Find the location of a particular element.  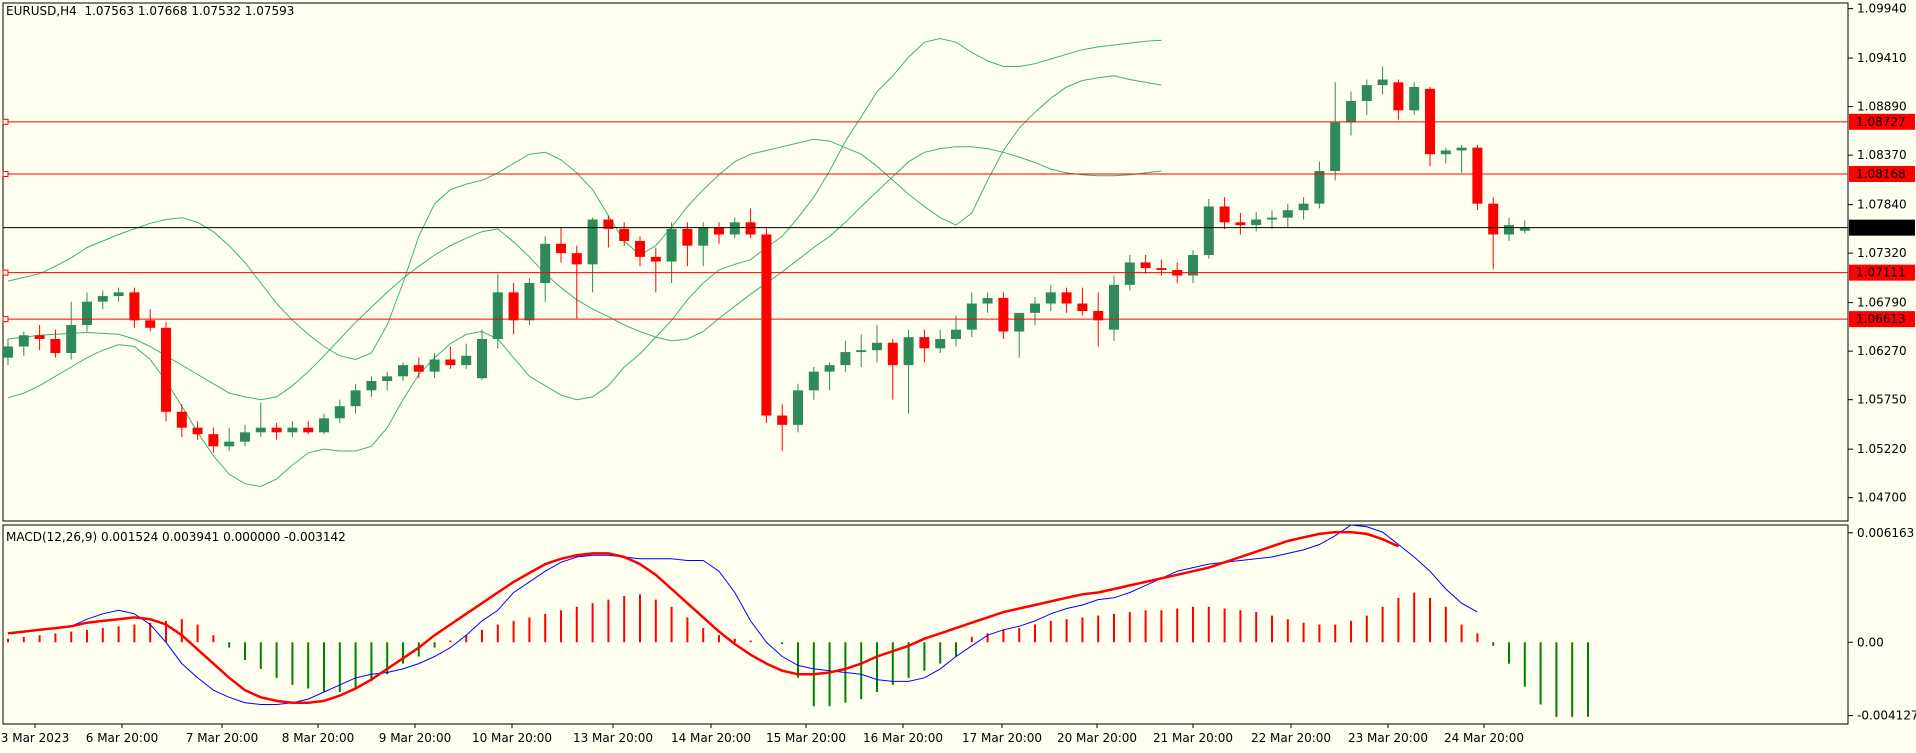

hline-label: 1.08727 is located at coordinates (1881, 122).